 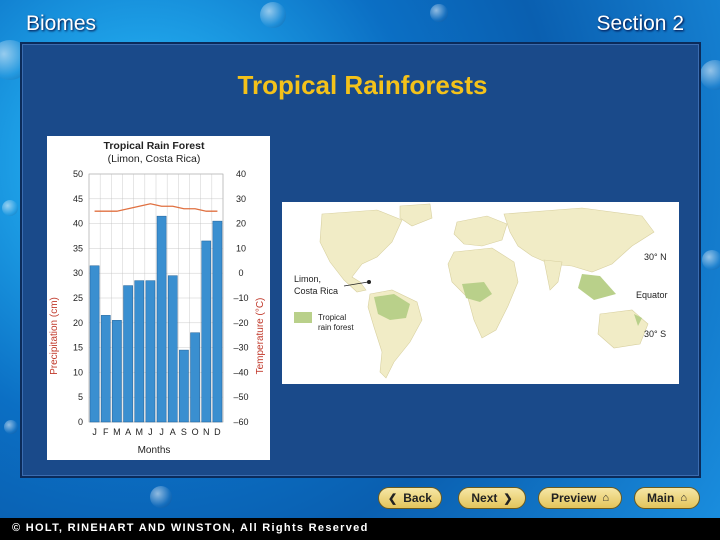 I want to click on equator-label: Equator, so click(x=652, y=295).